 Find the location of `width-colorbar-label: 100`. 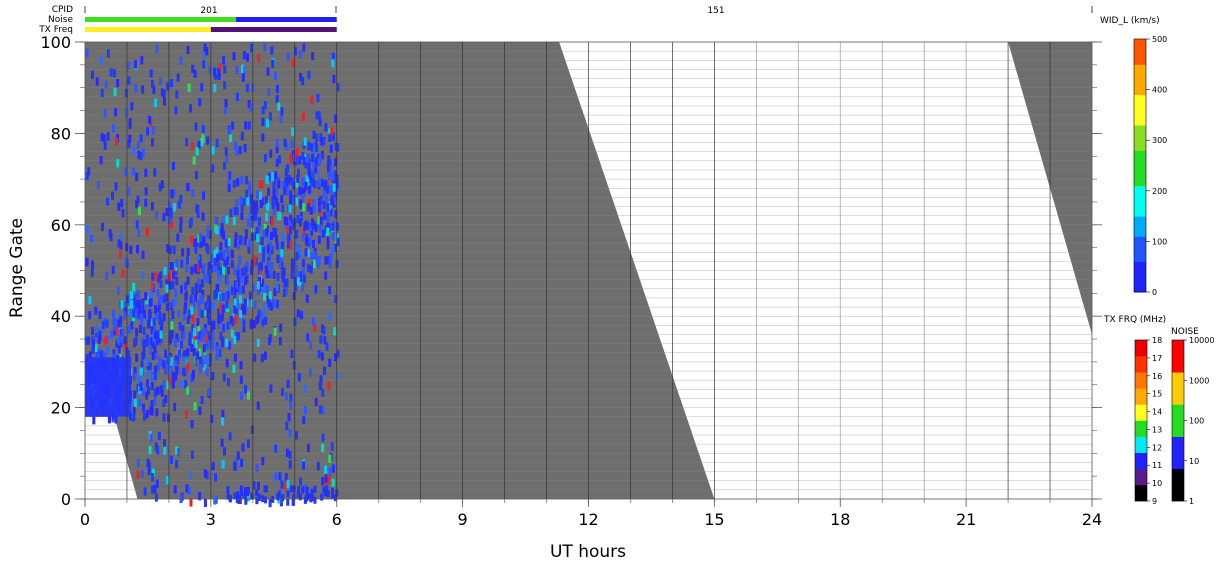

width-colorbar-label: 100 is located at coordinates (1159, 241).